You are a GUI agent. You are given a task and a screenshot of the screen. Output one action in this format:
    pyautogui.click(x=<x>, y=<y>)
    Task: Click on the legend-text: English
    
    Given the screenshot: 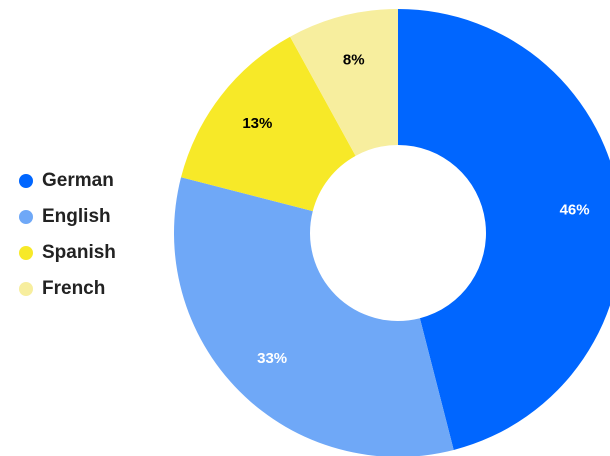 What is the action you would take?
    pyautogui.click(x=76, y=216)
    